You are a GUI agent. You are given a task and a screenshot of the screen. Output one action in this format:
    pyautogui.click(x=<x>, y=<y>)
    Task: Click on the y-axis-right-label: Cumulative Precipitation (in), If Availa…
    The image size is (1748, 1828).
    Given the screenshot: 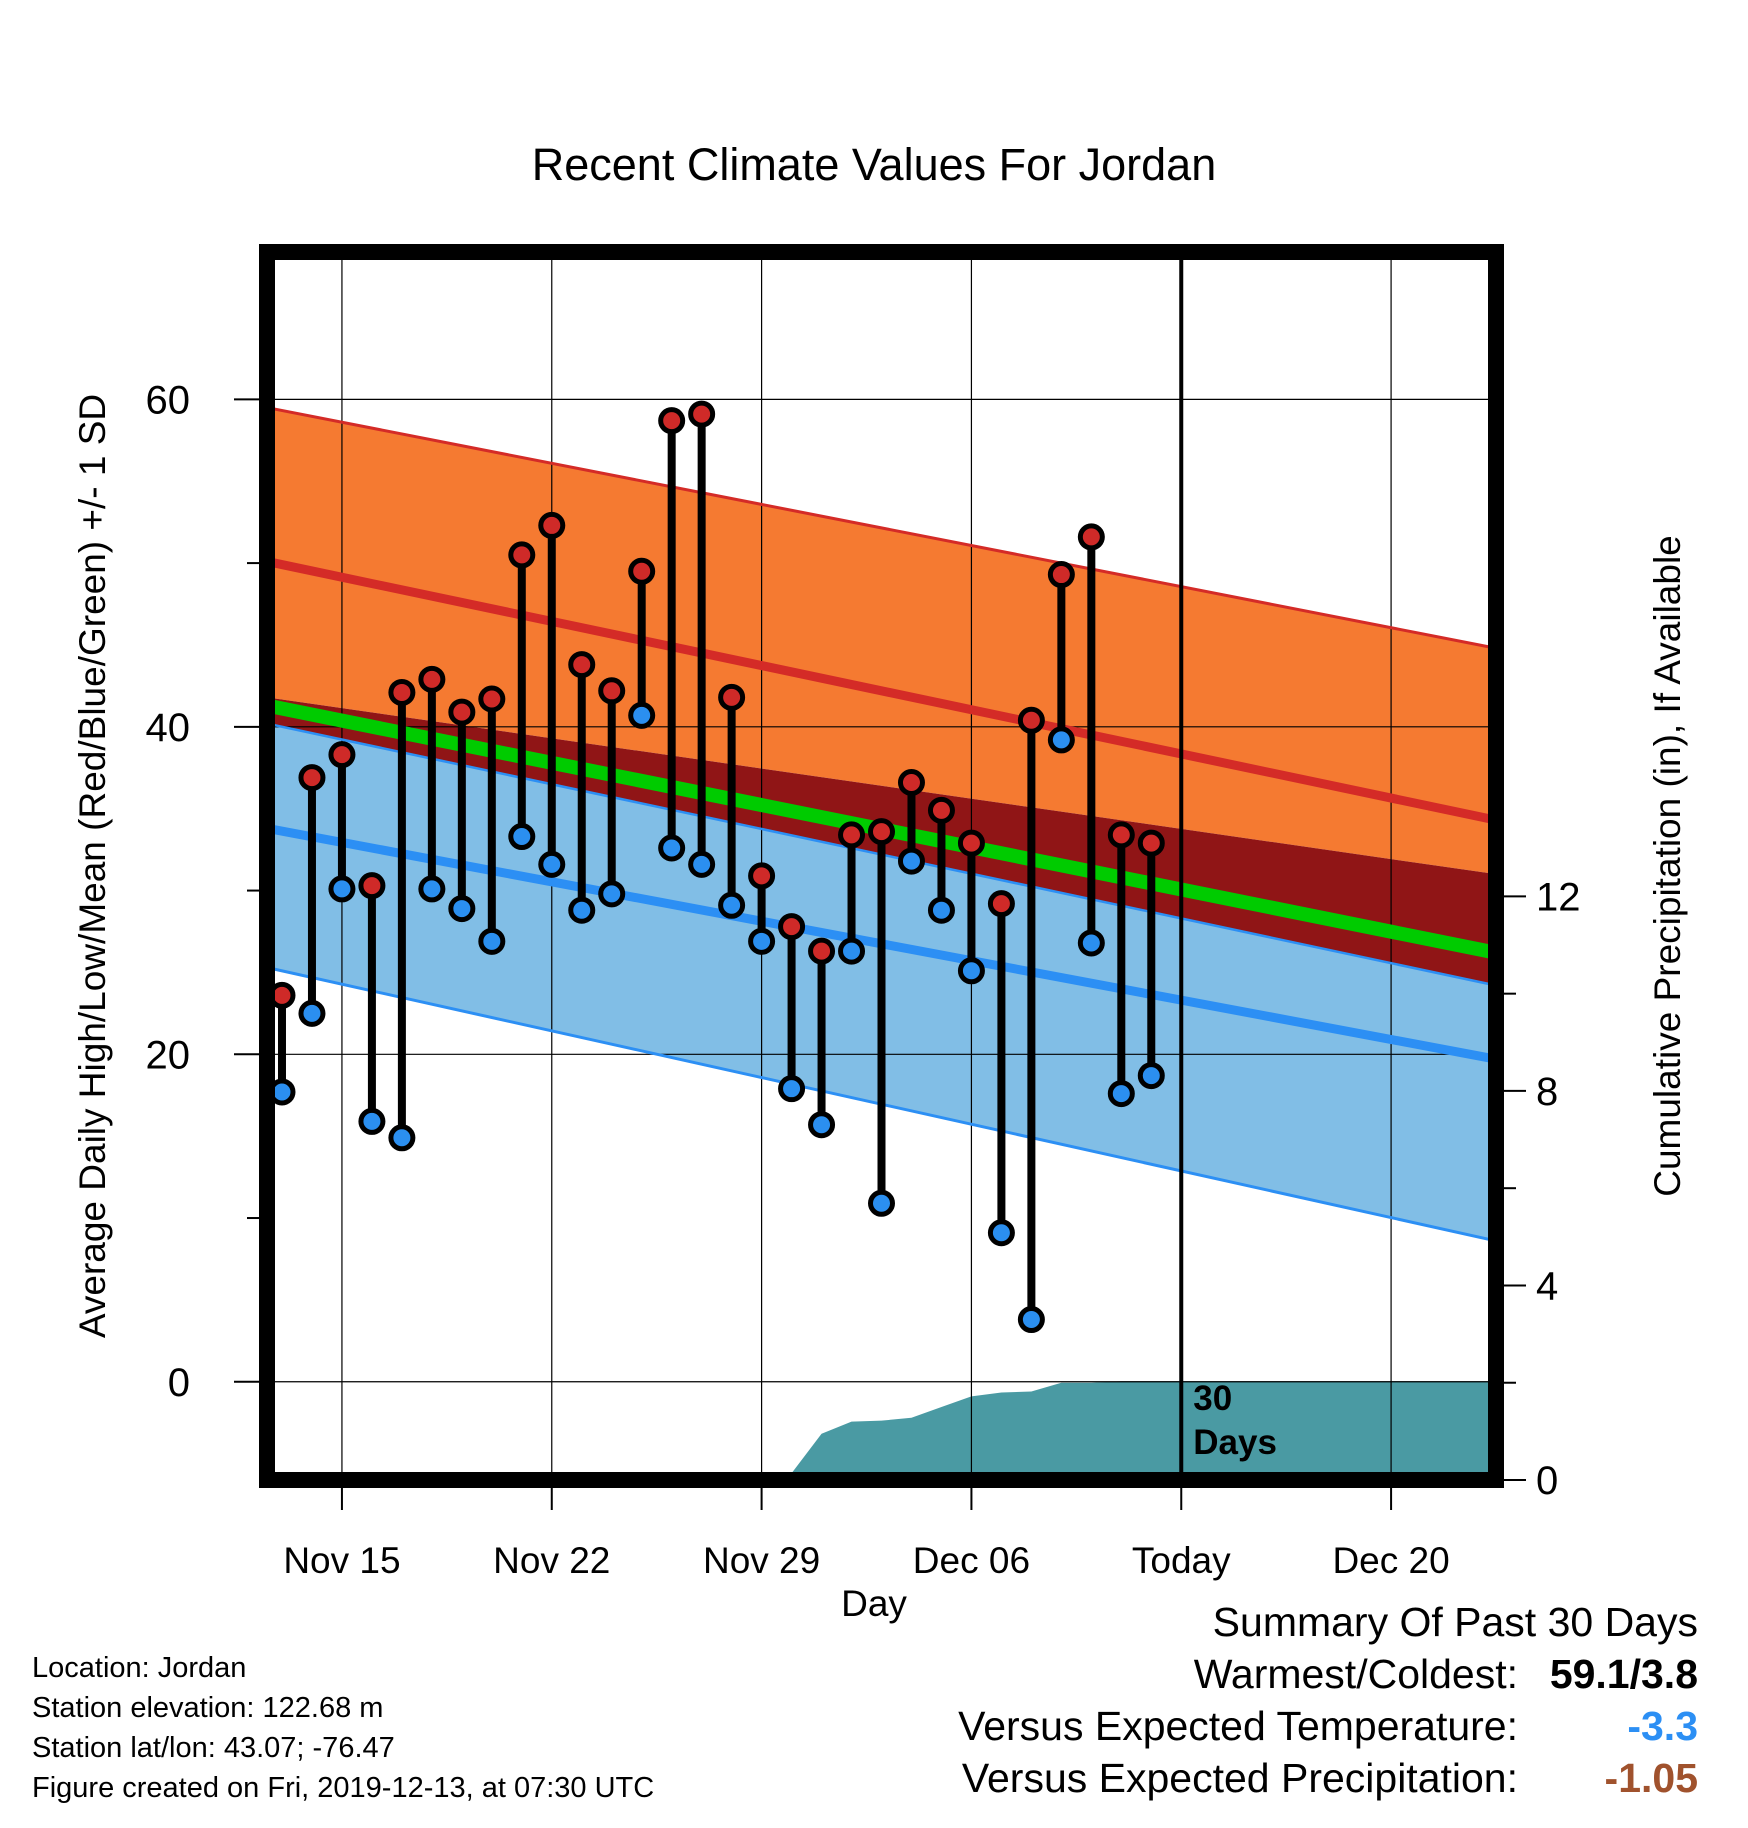 What is the action you would take?
    pyautogui.click(x=1667, y=866)
    